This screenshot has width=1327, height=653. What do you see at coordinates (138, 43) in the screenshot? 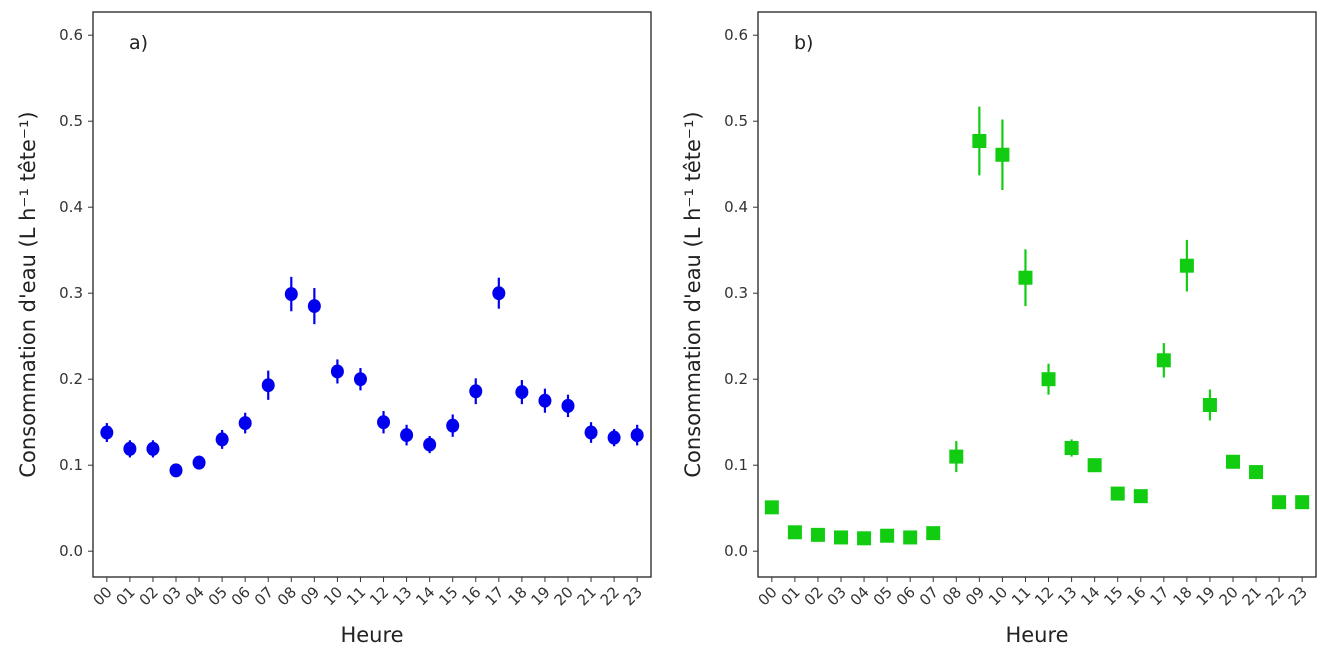
I see `panel-label: a)` at bounding box center [138, 43].